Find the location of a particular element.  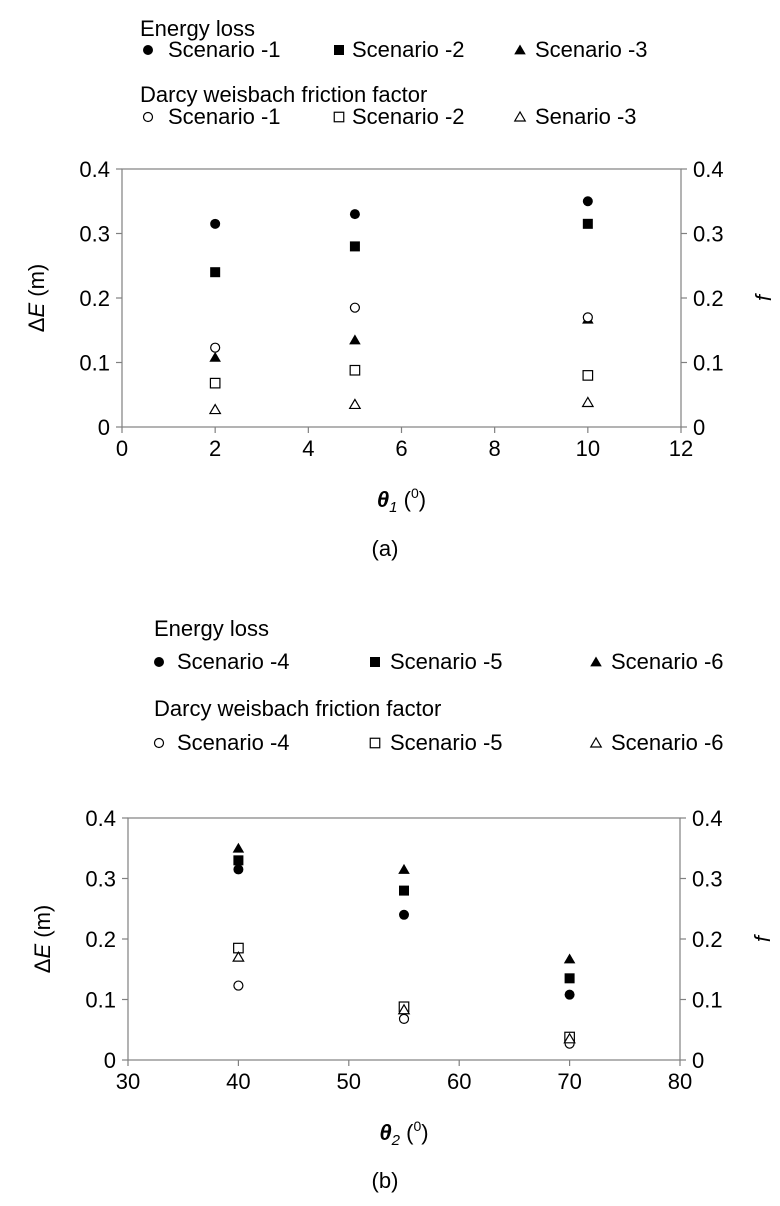

x-tick-label: 70 is located at coordinates (569, 1081).